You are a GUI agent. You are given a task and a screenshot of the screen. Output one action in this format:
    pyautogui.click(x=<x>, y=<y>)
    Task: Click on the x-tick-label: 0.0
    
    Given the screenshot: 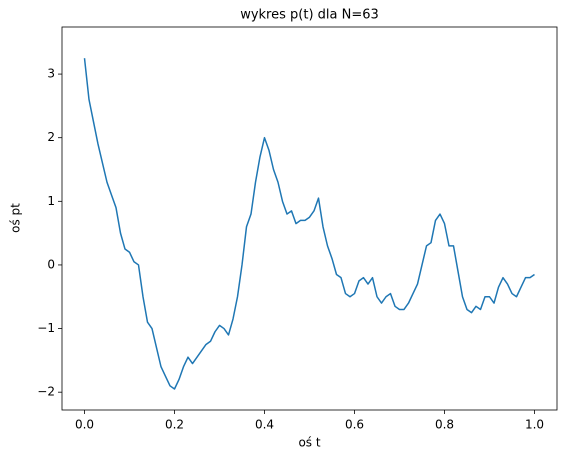 What is the action you would take?
    pyautogui.click(x=84, y=425)
    